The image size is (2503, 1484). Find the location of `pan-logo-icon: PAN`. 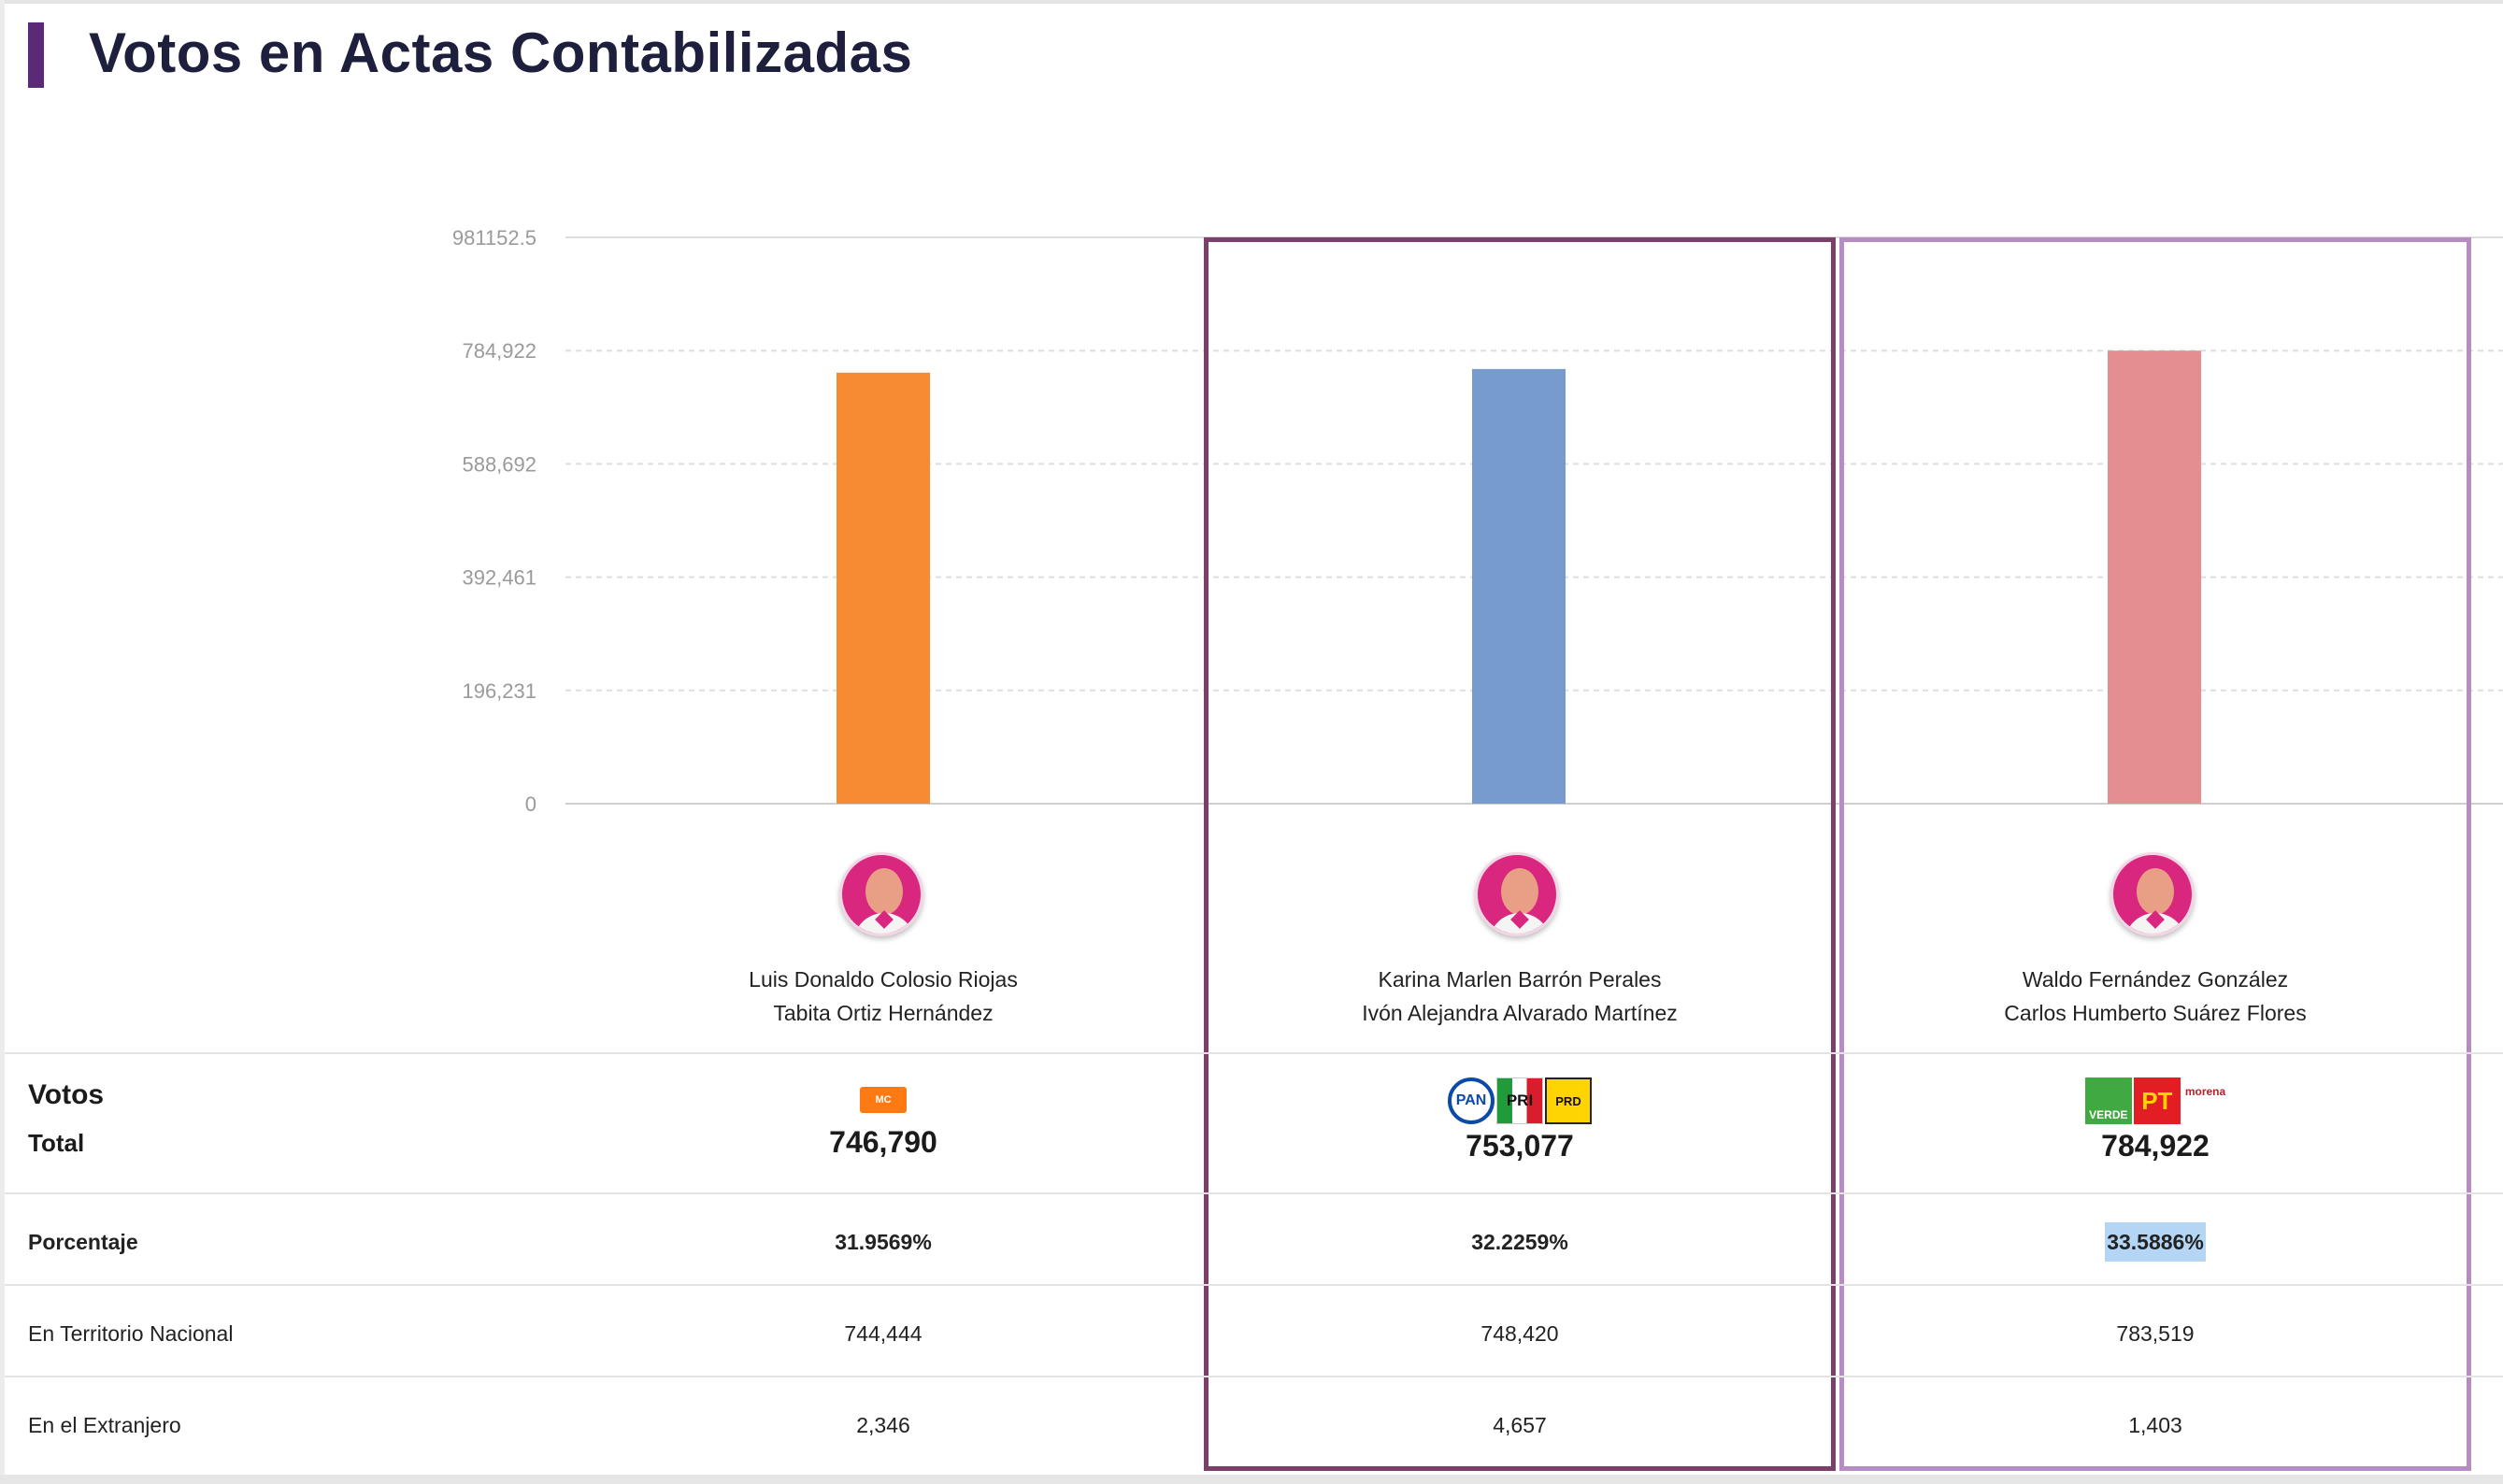

pan-logo-icon: PAN is located at coordinates (1471, 1100).